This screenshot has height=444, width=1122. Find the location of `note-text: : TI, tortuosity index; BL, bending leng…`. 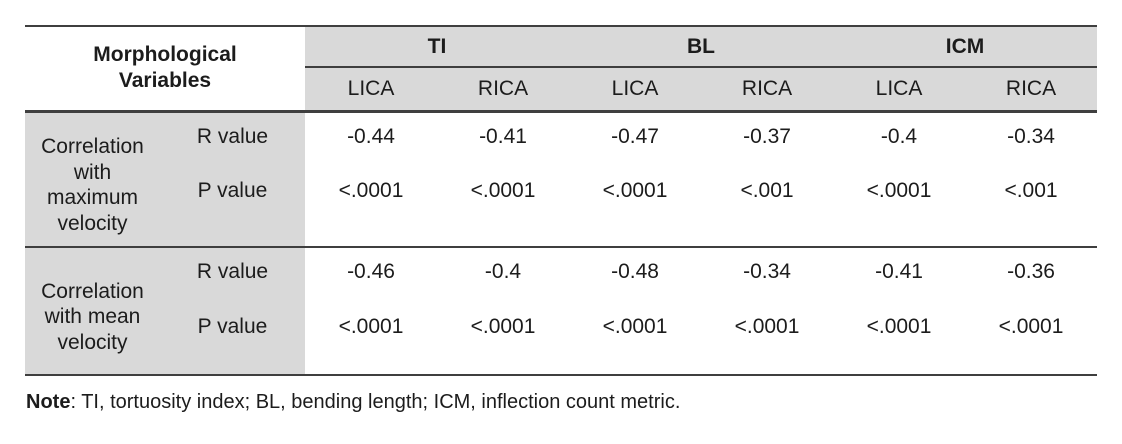

note-text: : TI, tortuosity index; BL, bending leng… is located at coordinates (375, 402).